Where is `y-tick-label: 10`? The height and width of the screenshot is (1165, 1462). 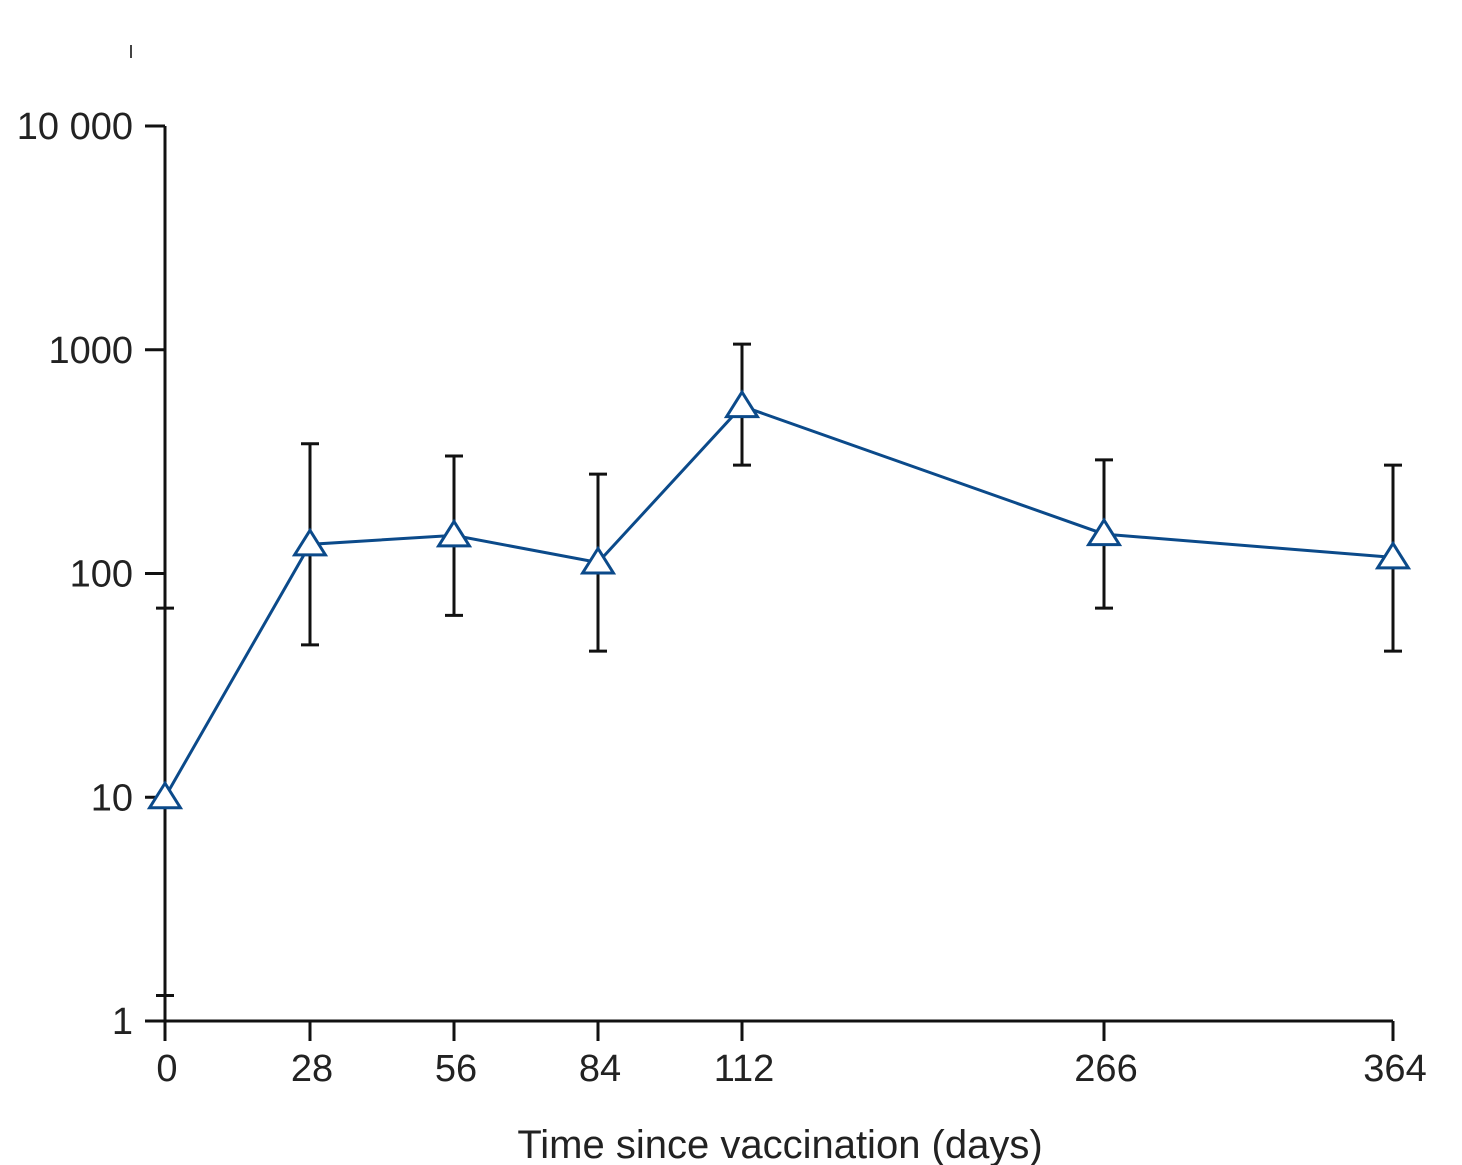 y-tick-label: 10 is located at coordinates (112, 798).